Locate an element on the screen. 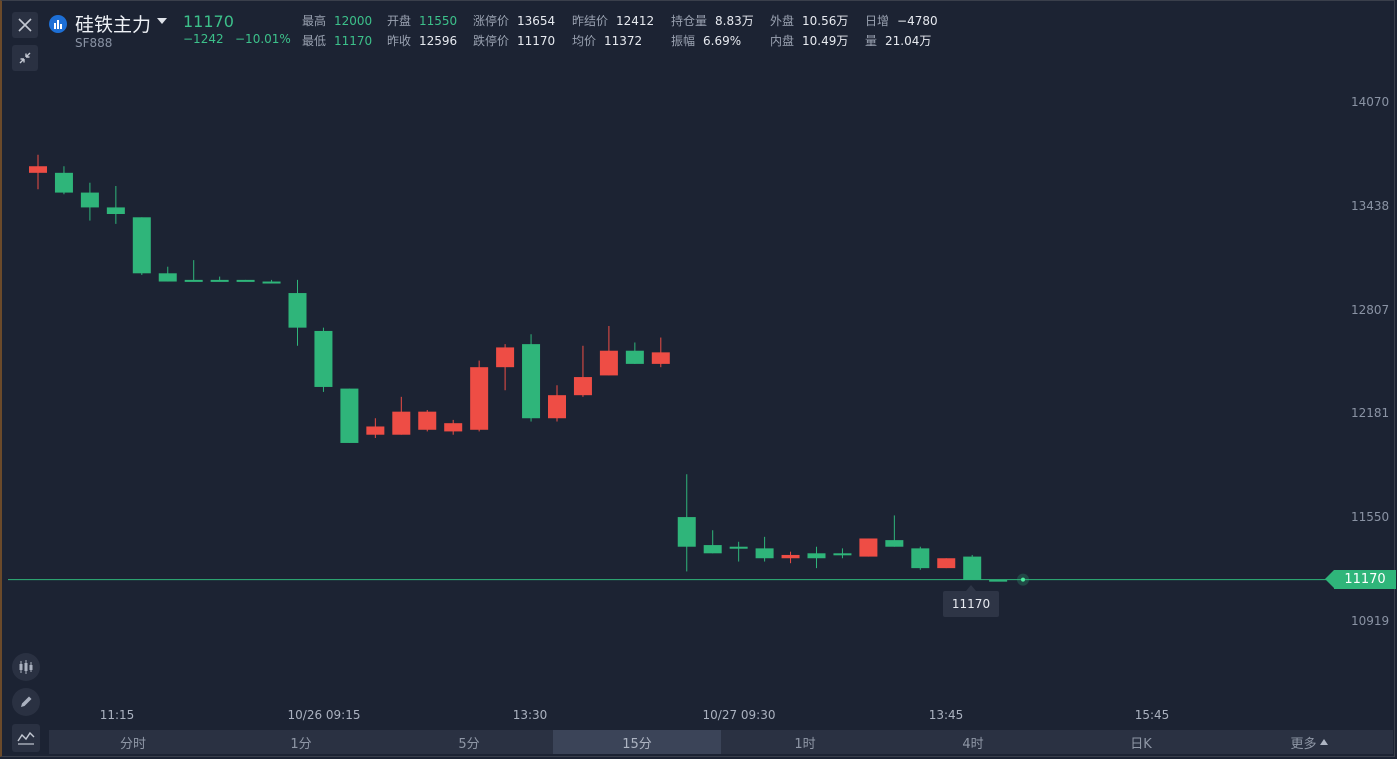 The width and height of the screenshot is (1397, 759). tab-period-1: 1分 is located at coordinates (301, 742).